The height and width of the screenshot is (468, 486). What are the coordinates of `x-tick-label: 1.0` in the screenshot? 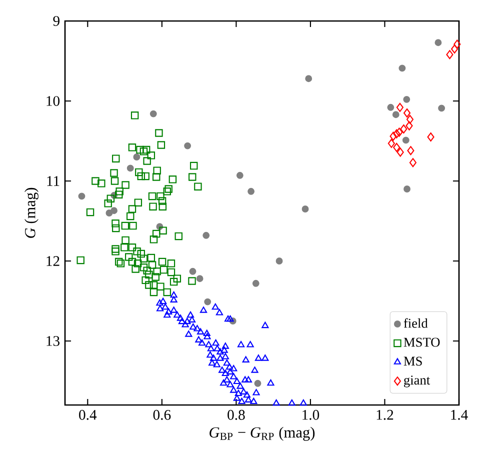 It's located at (311, 415).